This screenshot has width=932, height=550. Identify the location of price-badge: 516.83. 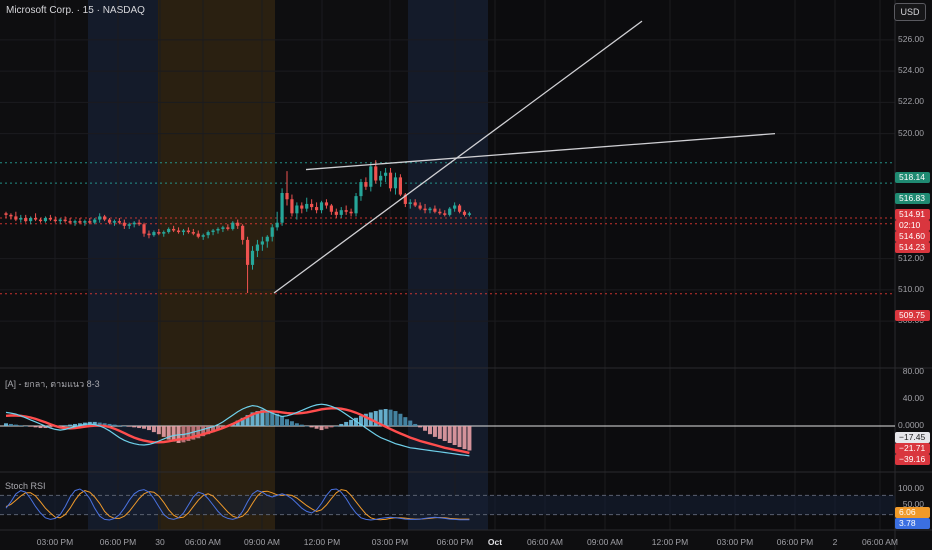
(912, 198).